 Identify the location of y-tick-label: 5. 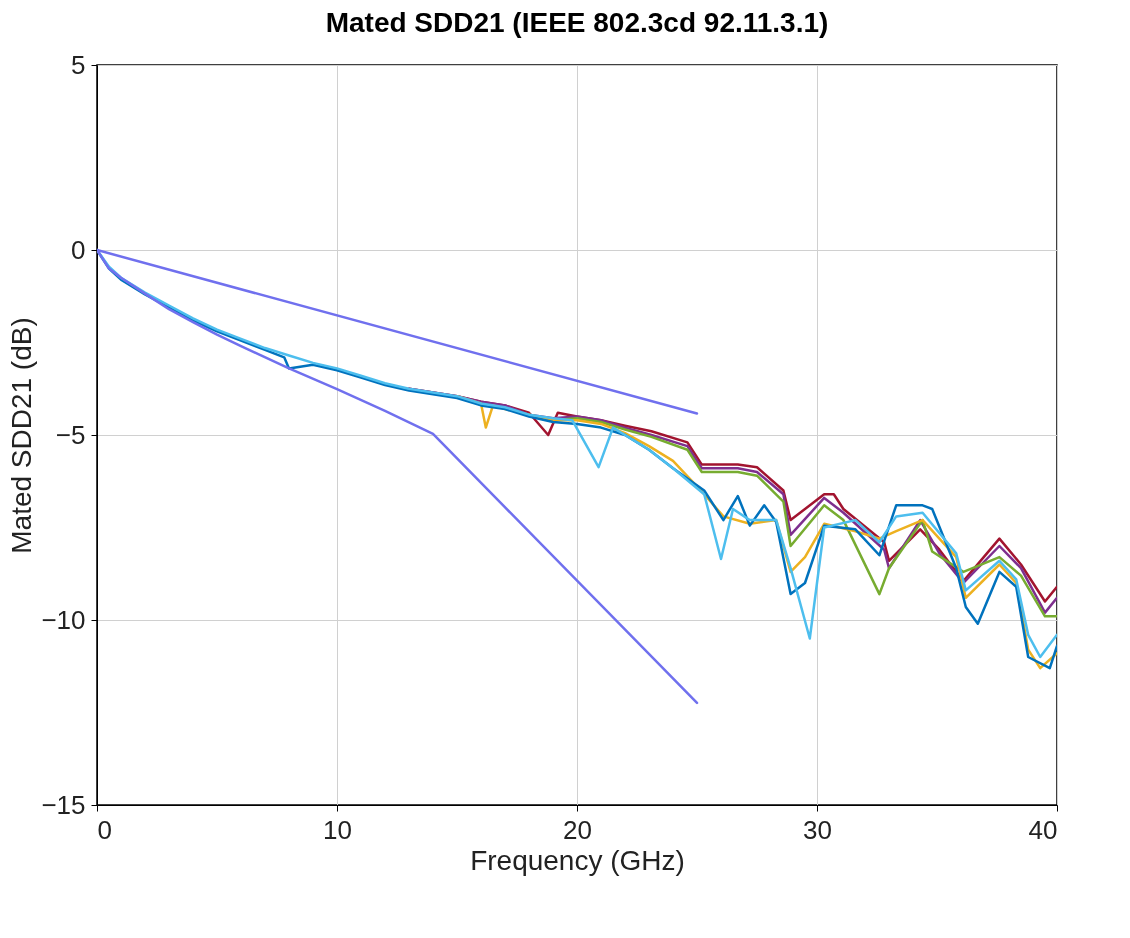
(78, 64).